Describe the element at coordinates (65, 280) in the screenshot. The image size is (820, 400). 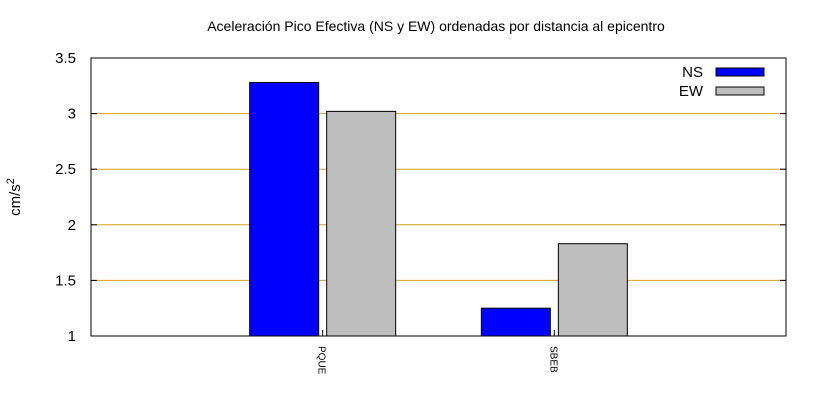
I see `y-tick-label: 1.5` at that location.